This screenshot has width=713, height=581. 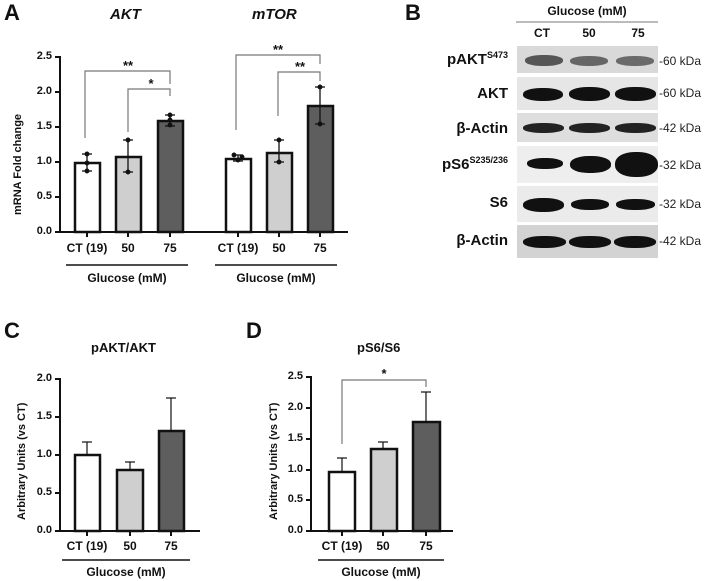 What do you see at coordinates (12, 12) in the screenshot?
I see `panel-a-letter: A` at bounding box center [12, 12].